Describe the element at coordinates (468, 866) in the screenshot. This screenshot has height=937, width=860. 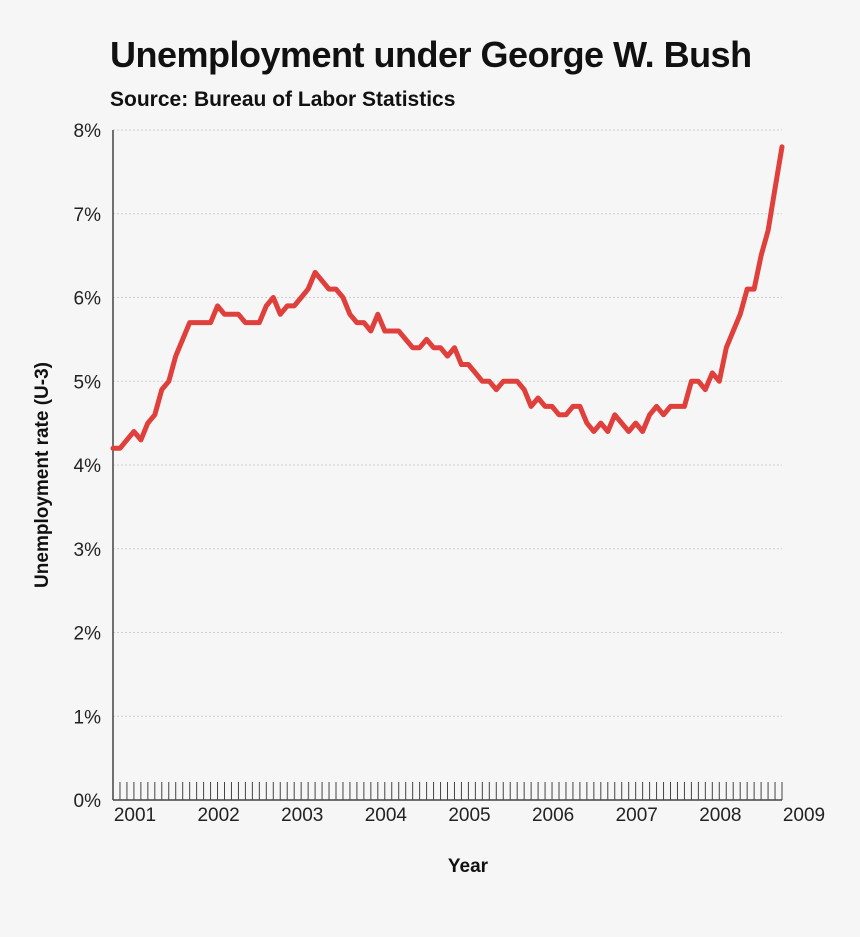
I see `x-axis-label: Year` at that location.